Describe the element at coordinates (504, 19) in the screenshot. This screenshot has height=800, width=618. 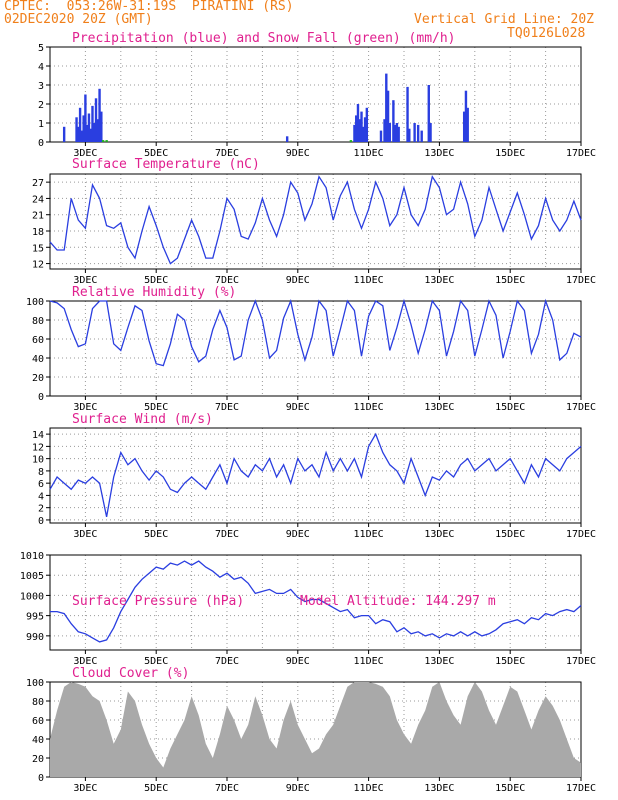
I see `header-grid-line: Vertical Grid Line: 20Z` at that location.